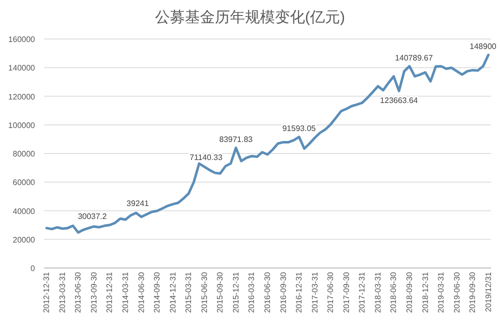 This screenshot has height=327, width=500. What do you see at coordinates (93, 292) in the screenshot?
I see `x-tick-label: 2013-09-30` at bounding box center [93, 292].